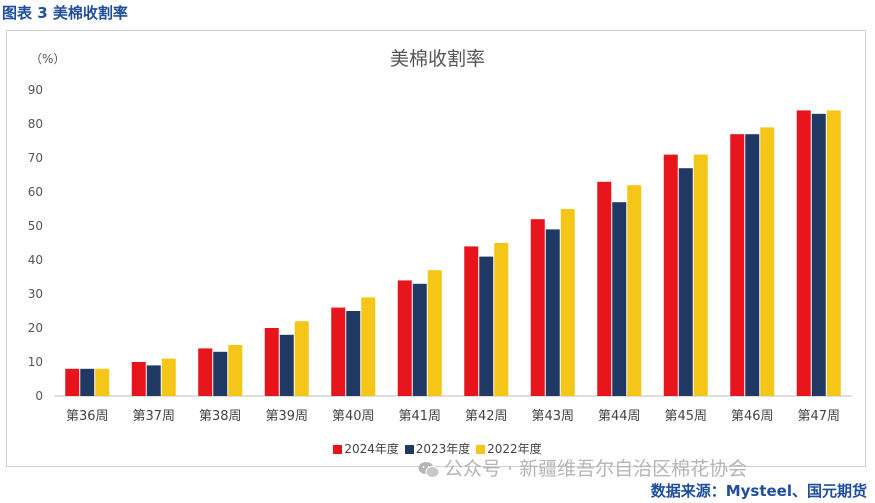 Image resolution: width=875 pixels, height=503 pixels. I want to click on y-tick-label: 60, so click(35, 192).